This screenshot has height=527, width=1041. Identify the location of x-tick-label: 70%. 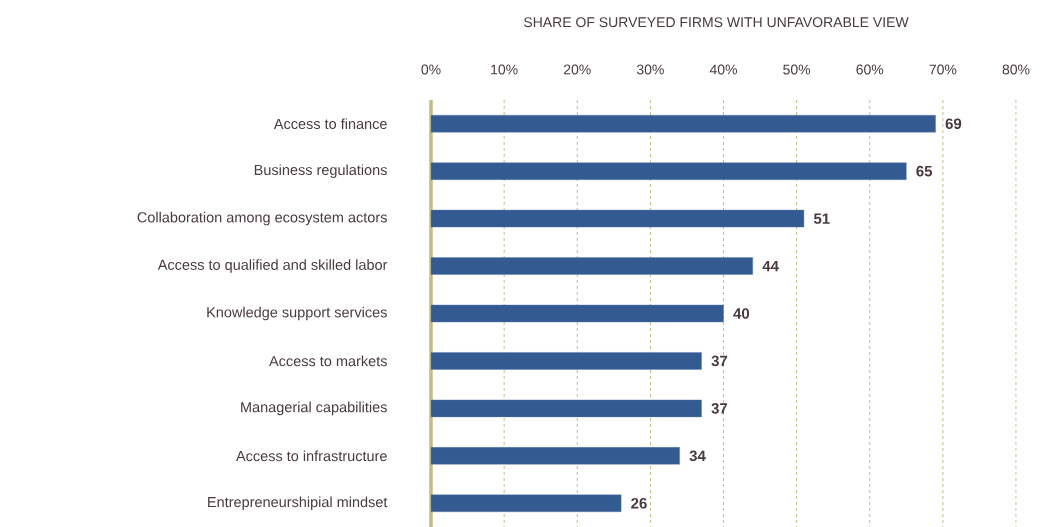
(943, 69).